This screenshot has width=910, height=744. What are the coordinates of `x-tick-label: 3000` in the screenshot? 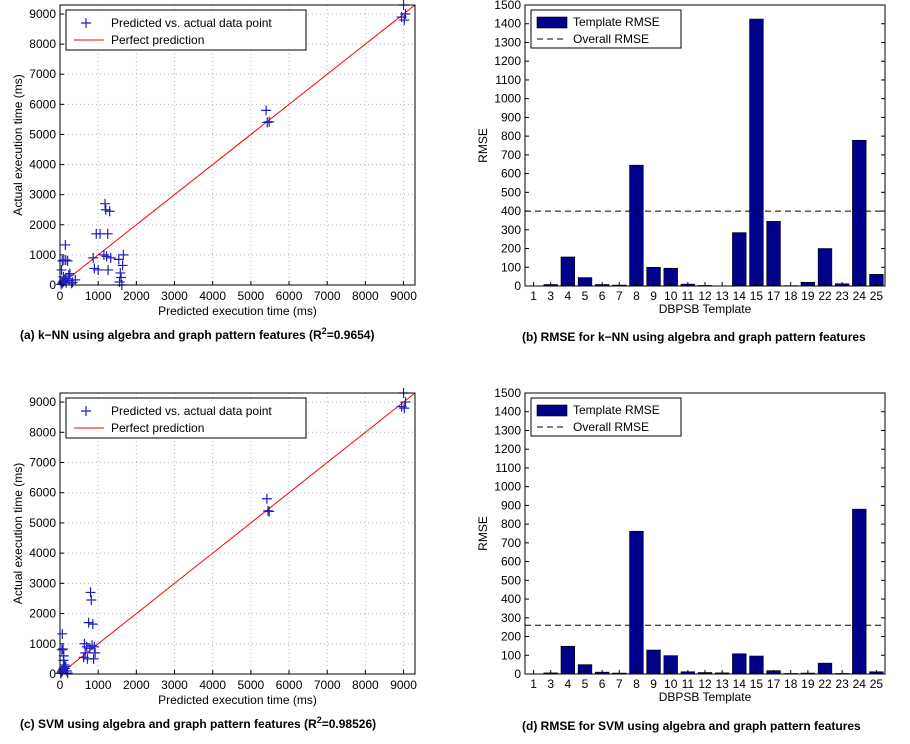 It's located at (174, 685).